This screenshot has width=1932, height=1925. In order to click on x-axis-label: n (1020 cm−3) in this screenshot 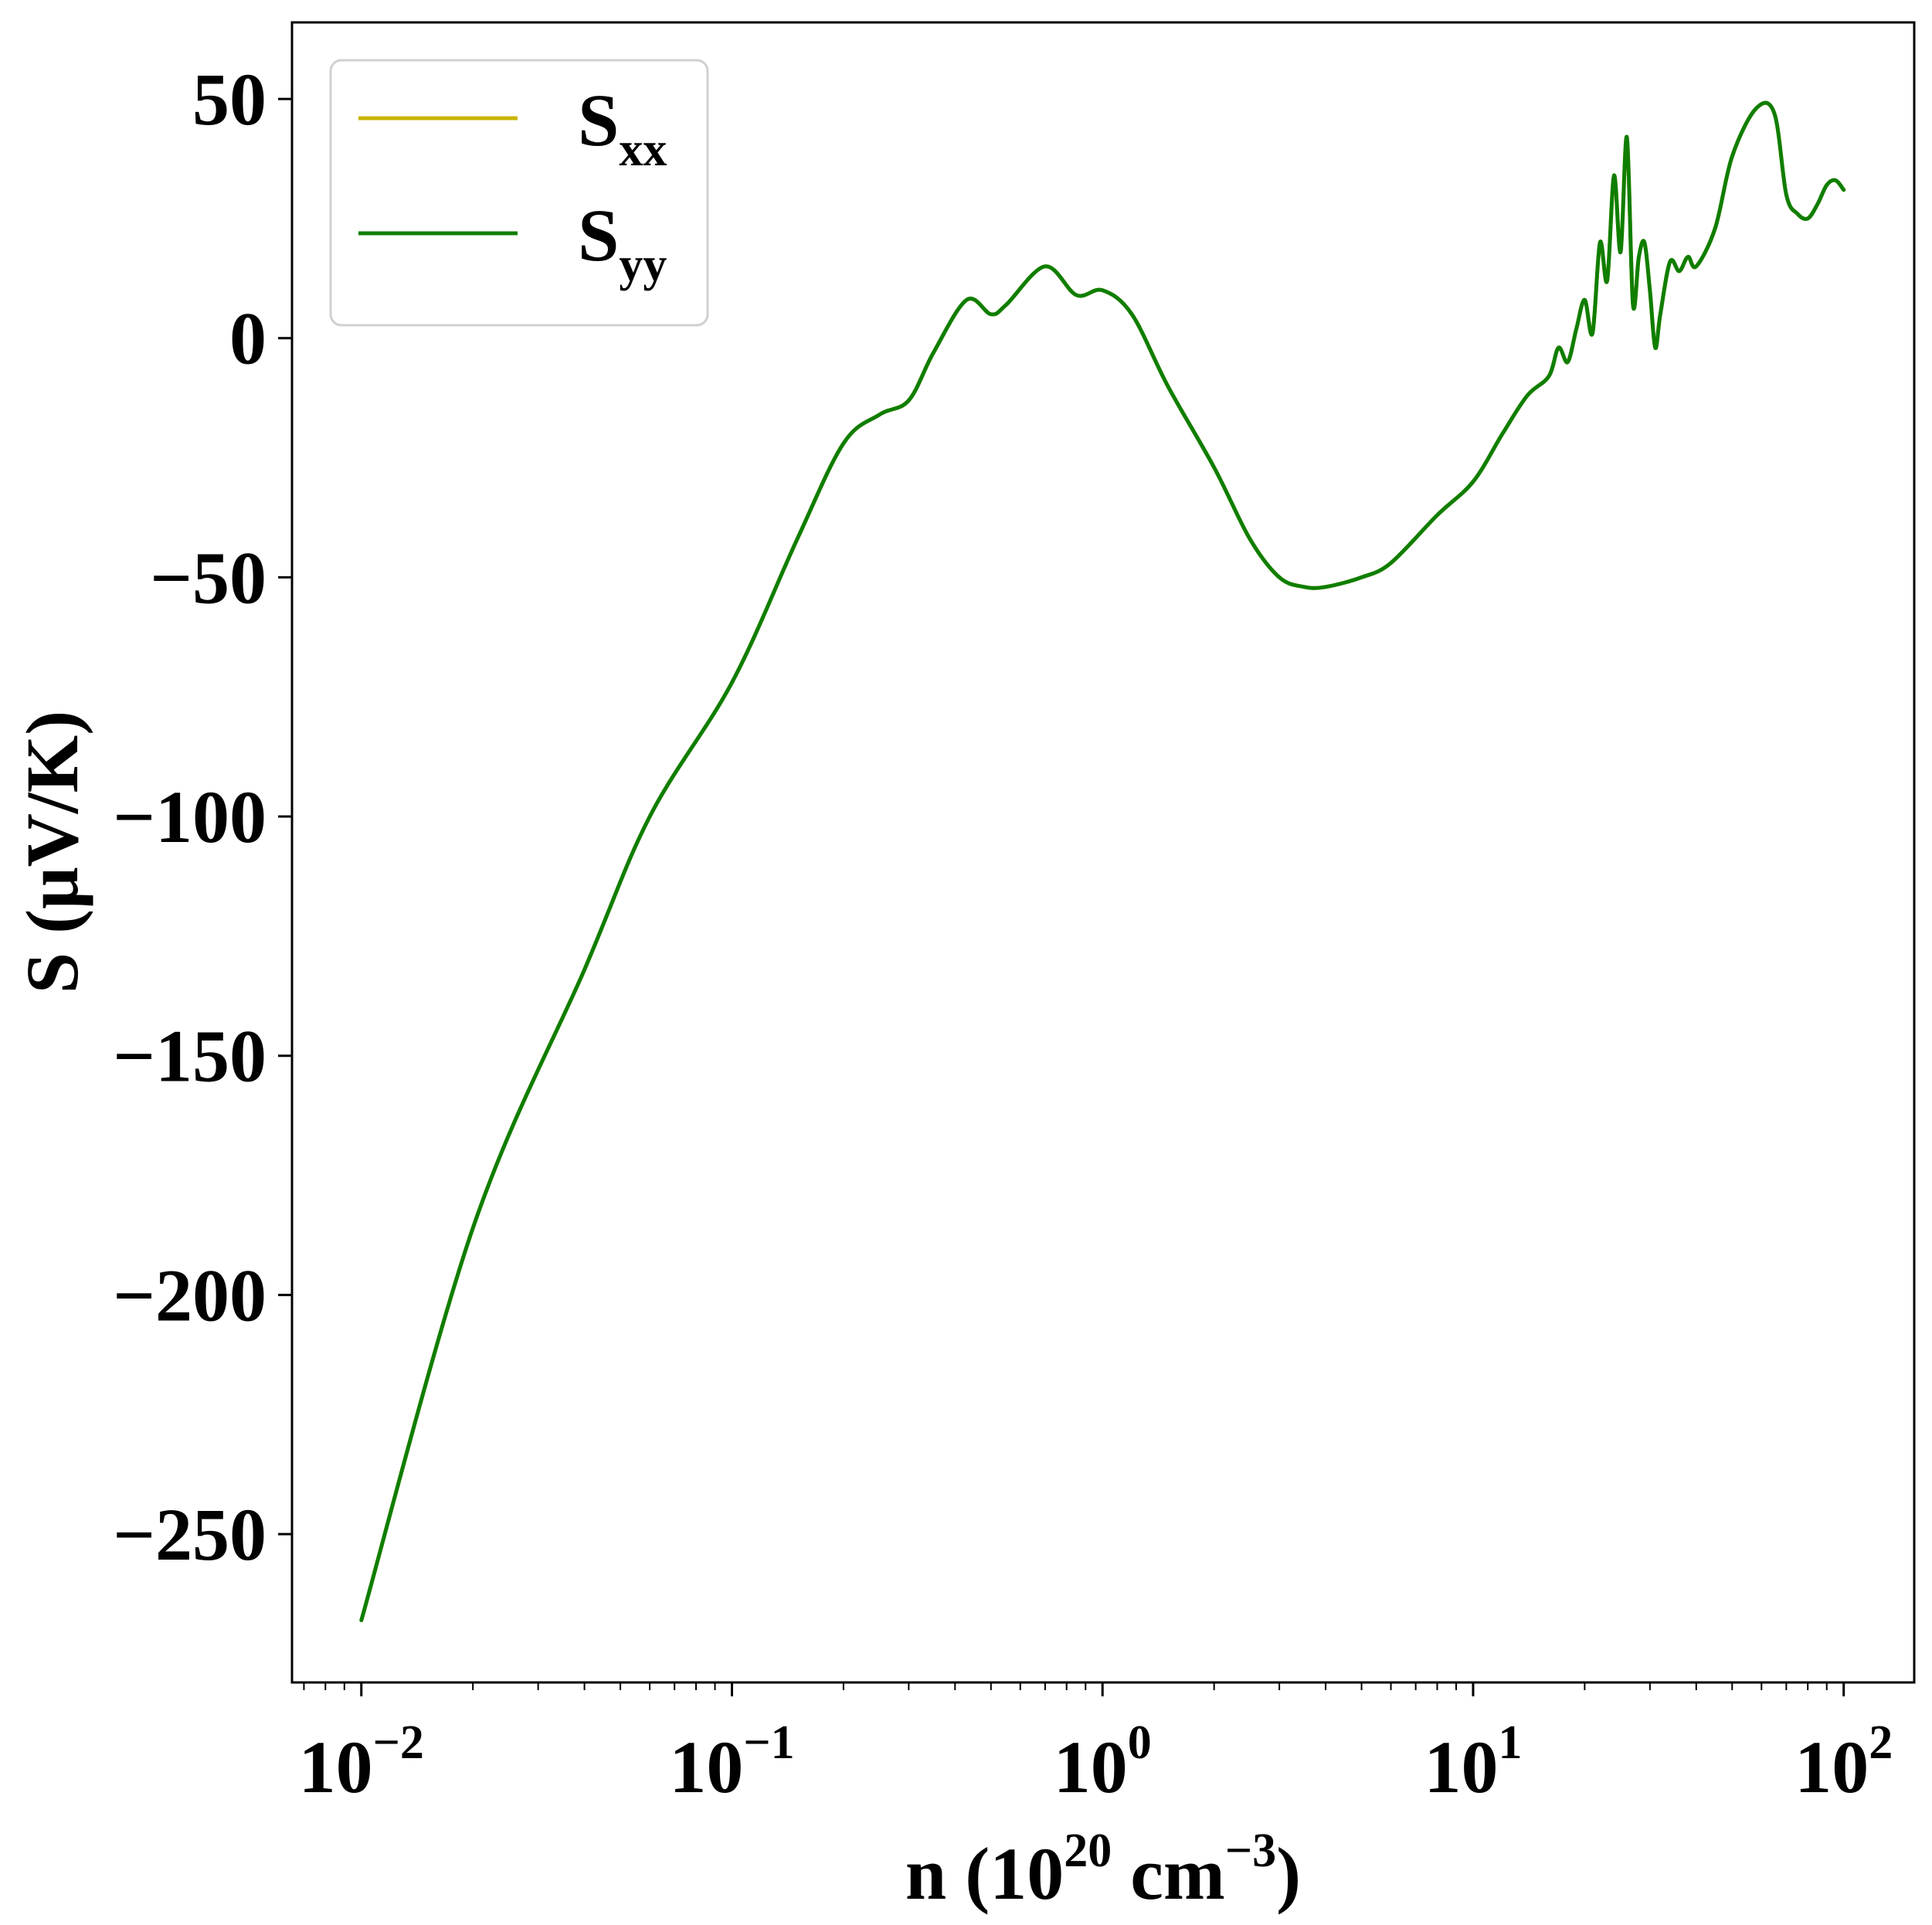, I will do `click(1103, 1870)`.